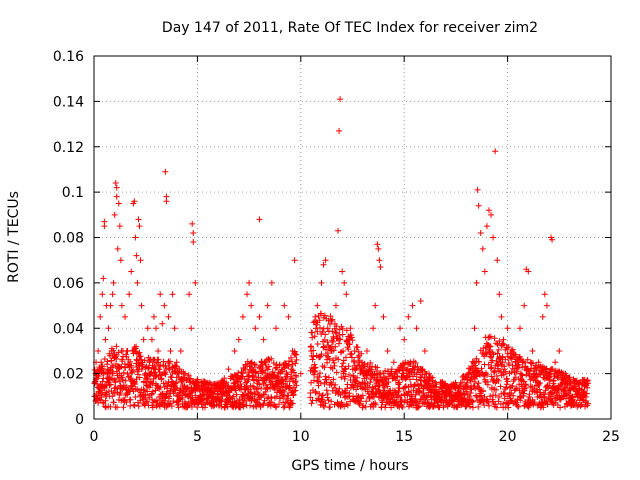 This screenshot has width=640, height=480. What do you see at coordinates (68, 329) in the screenshot?
I see `y-tick-label: 0.04` at bounding box center [68, 329].